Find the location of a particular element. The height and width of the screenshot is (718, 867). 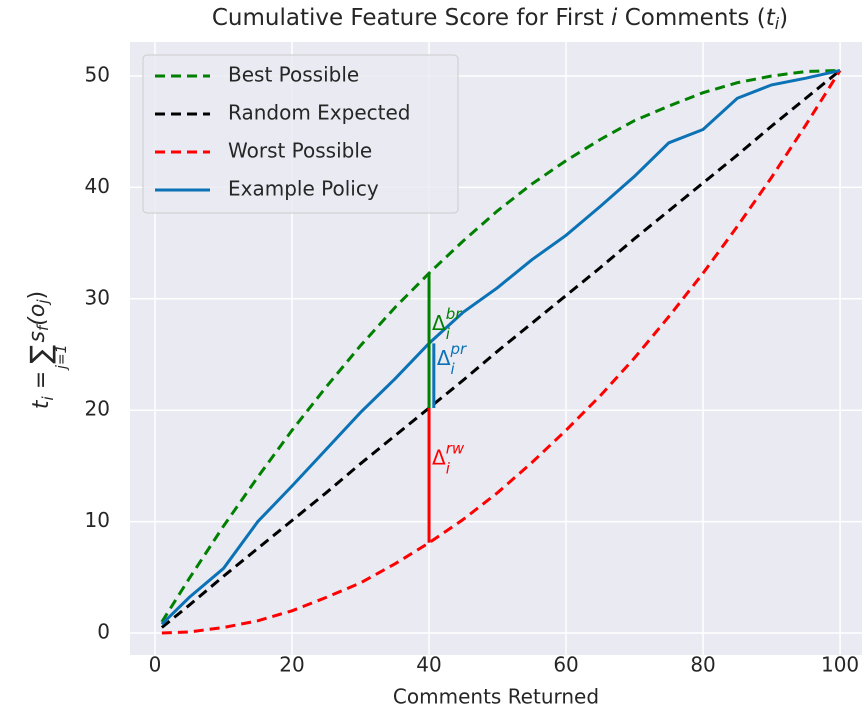

ylabel-part: ∑ is located at coordinates (40, 354).